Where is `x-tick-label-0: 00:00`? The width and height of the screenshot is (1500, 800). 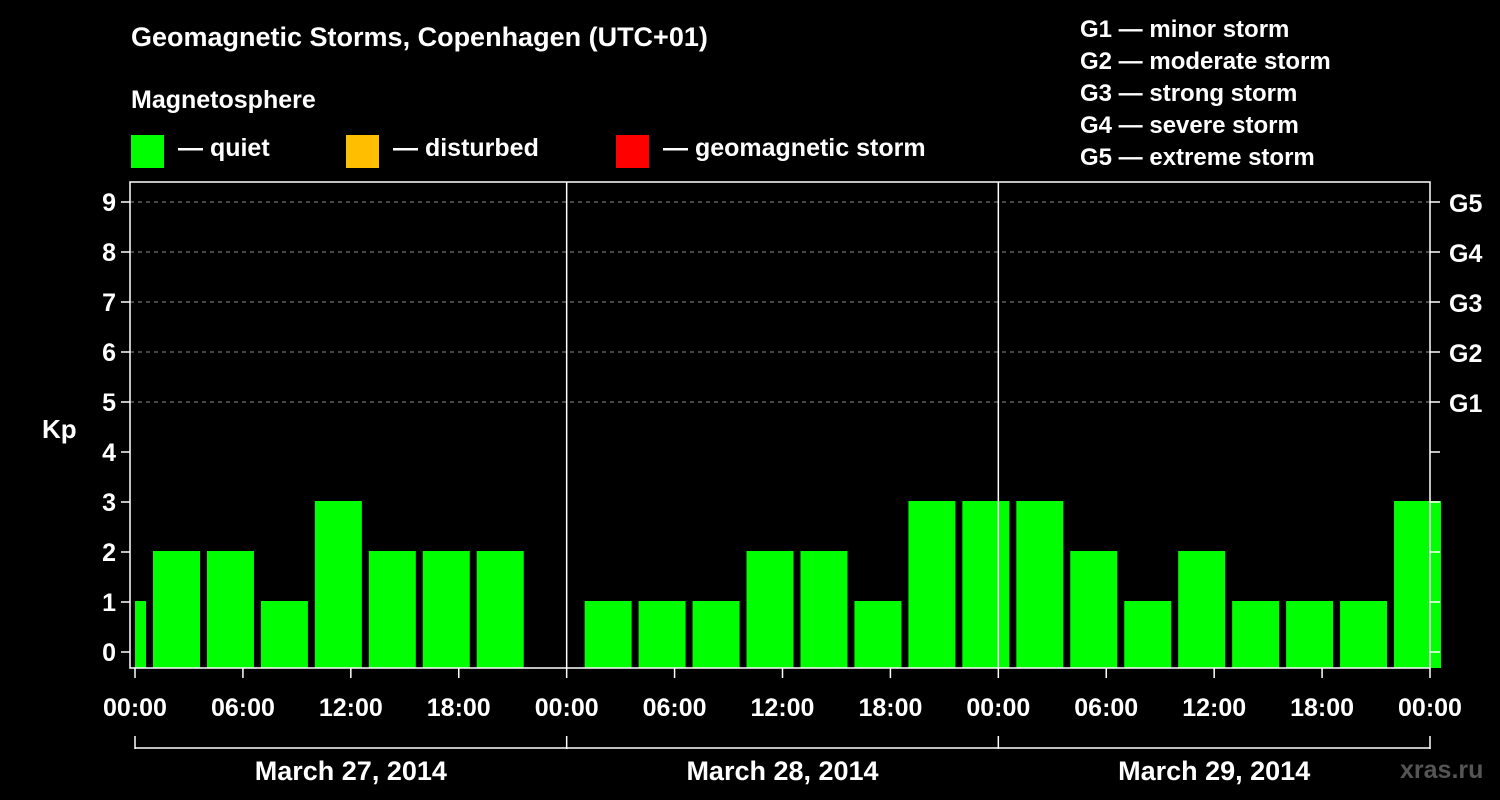
x-tick-label-0: 00:00 is located at coordinates (135, 708).